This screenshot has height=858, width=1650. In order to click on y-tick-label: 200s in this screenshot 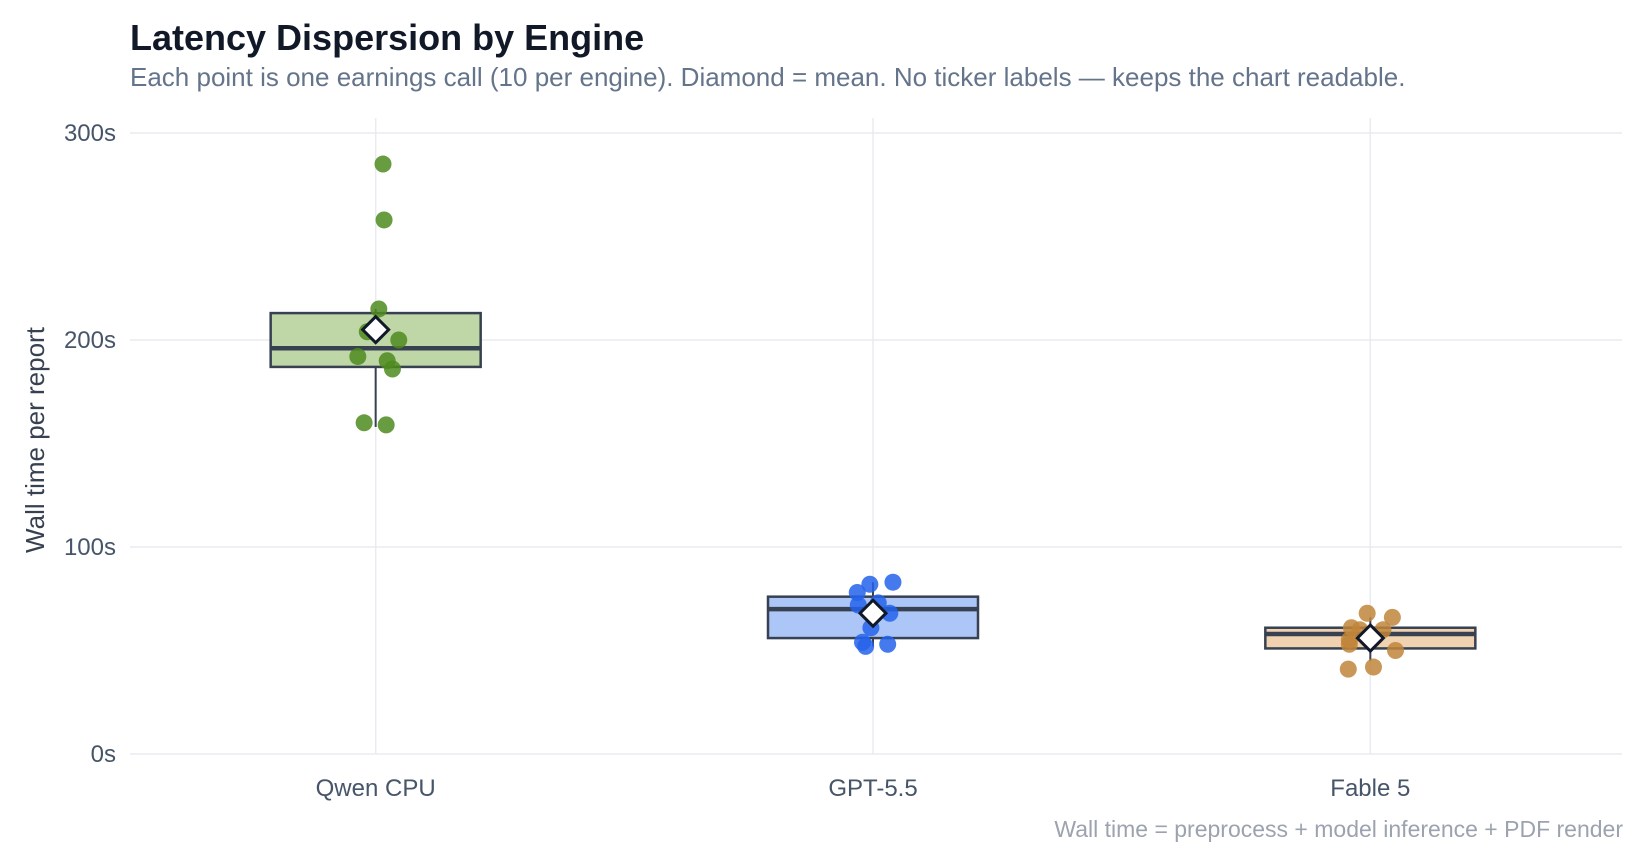, I will do `click(90, 340)`.